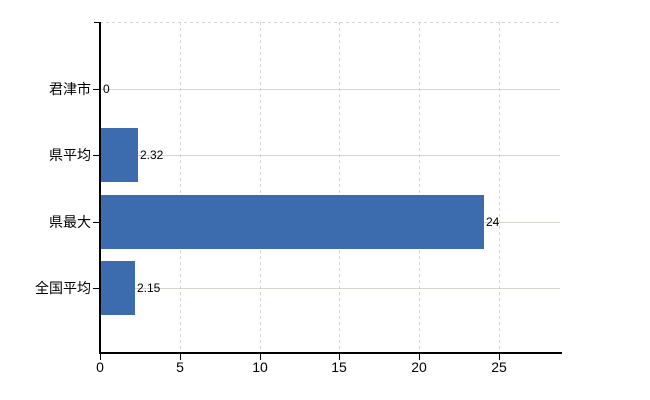 The width and height of the screenshot is (650, 400). What do you see at coordinates (149, 288) in the screenshot?
I see `value-label: 2.15` at bounding box center [149, 288].